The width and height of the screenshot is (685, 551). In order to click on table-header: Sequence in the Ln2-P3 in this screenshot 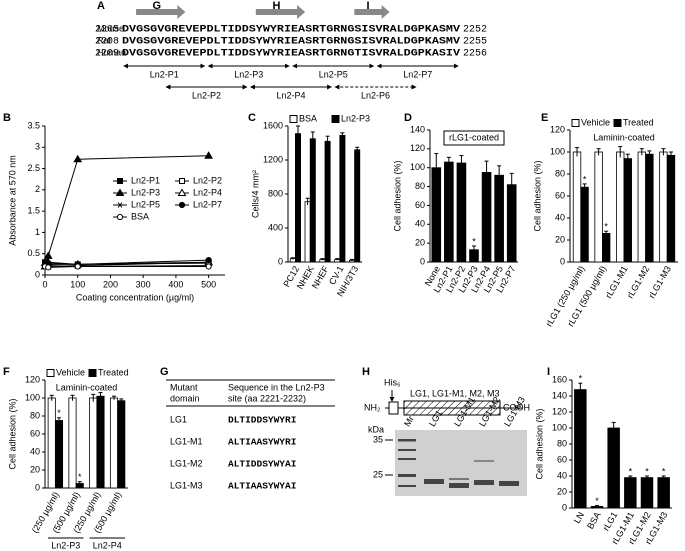, I will do `click(276, 387)`.